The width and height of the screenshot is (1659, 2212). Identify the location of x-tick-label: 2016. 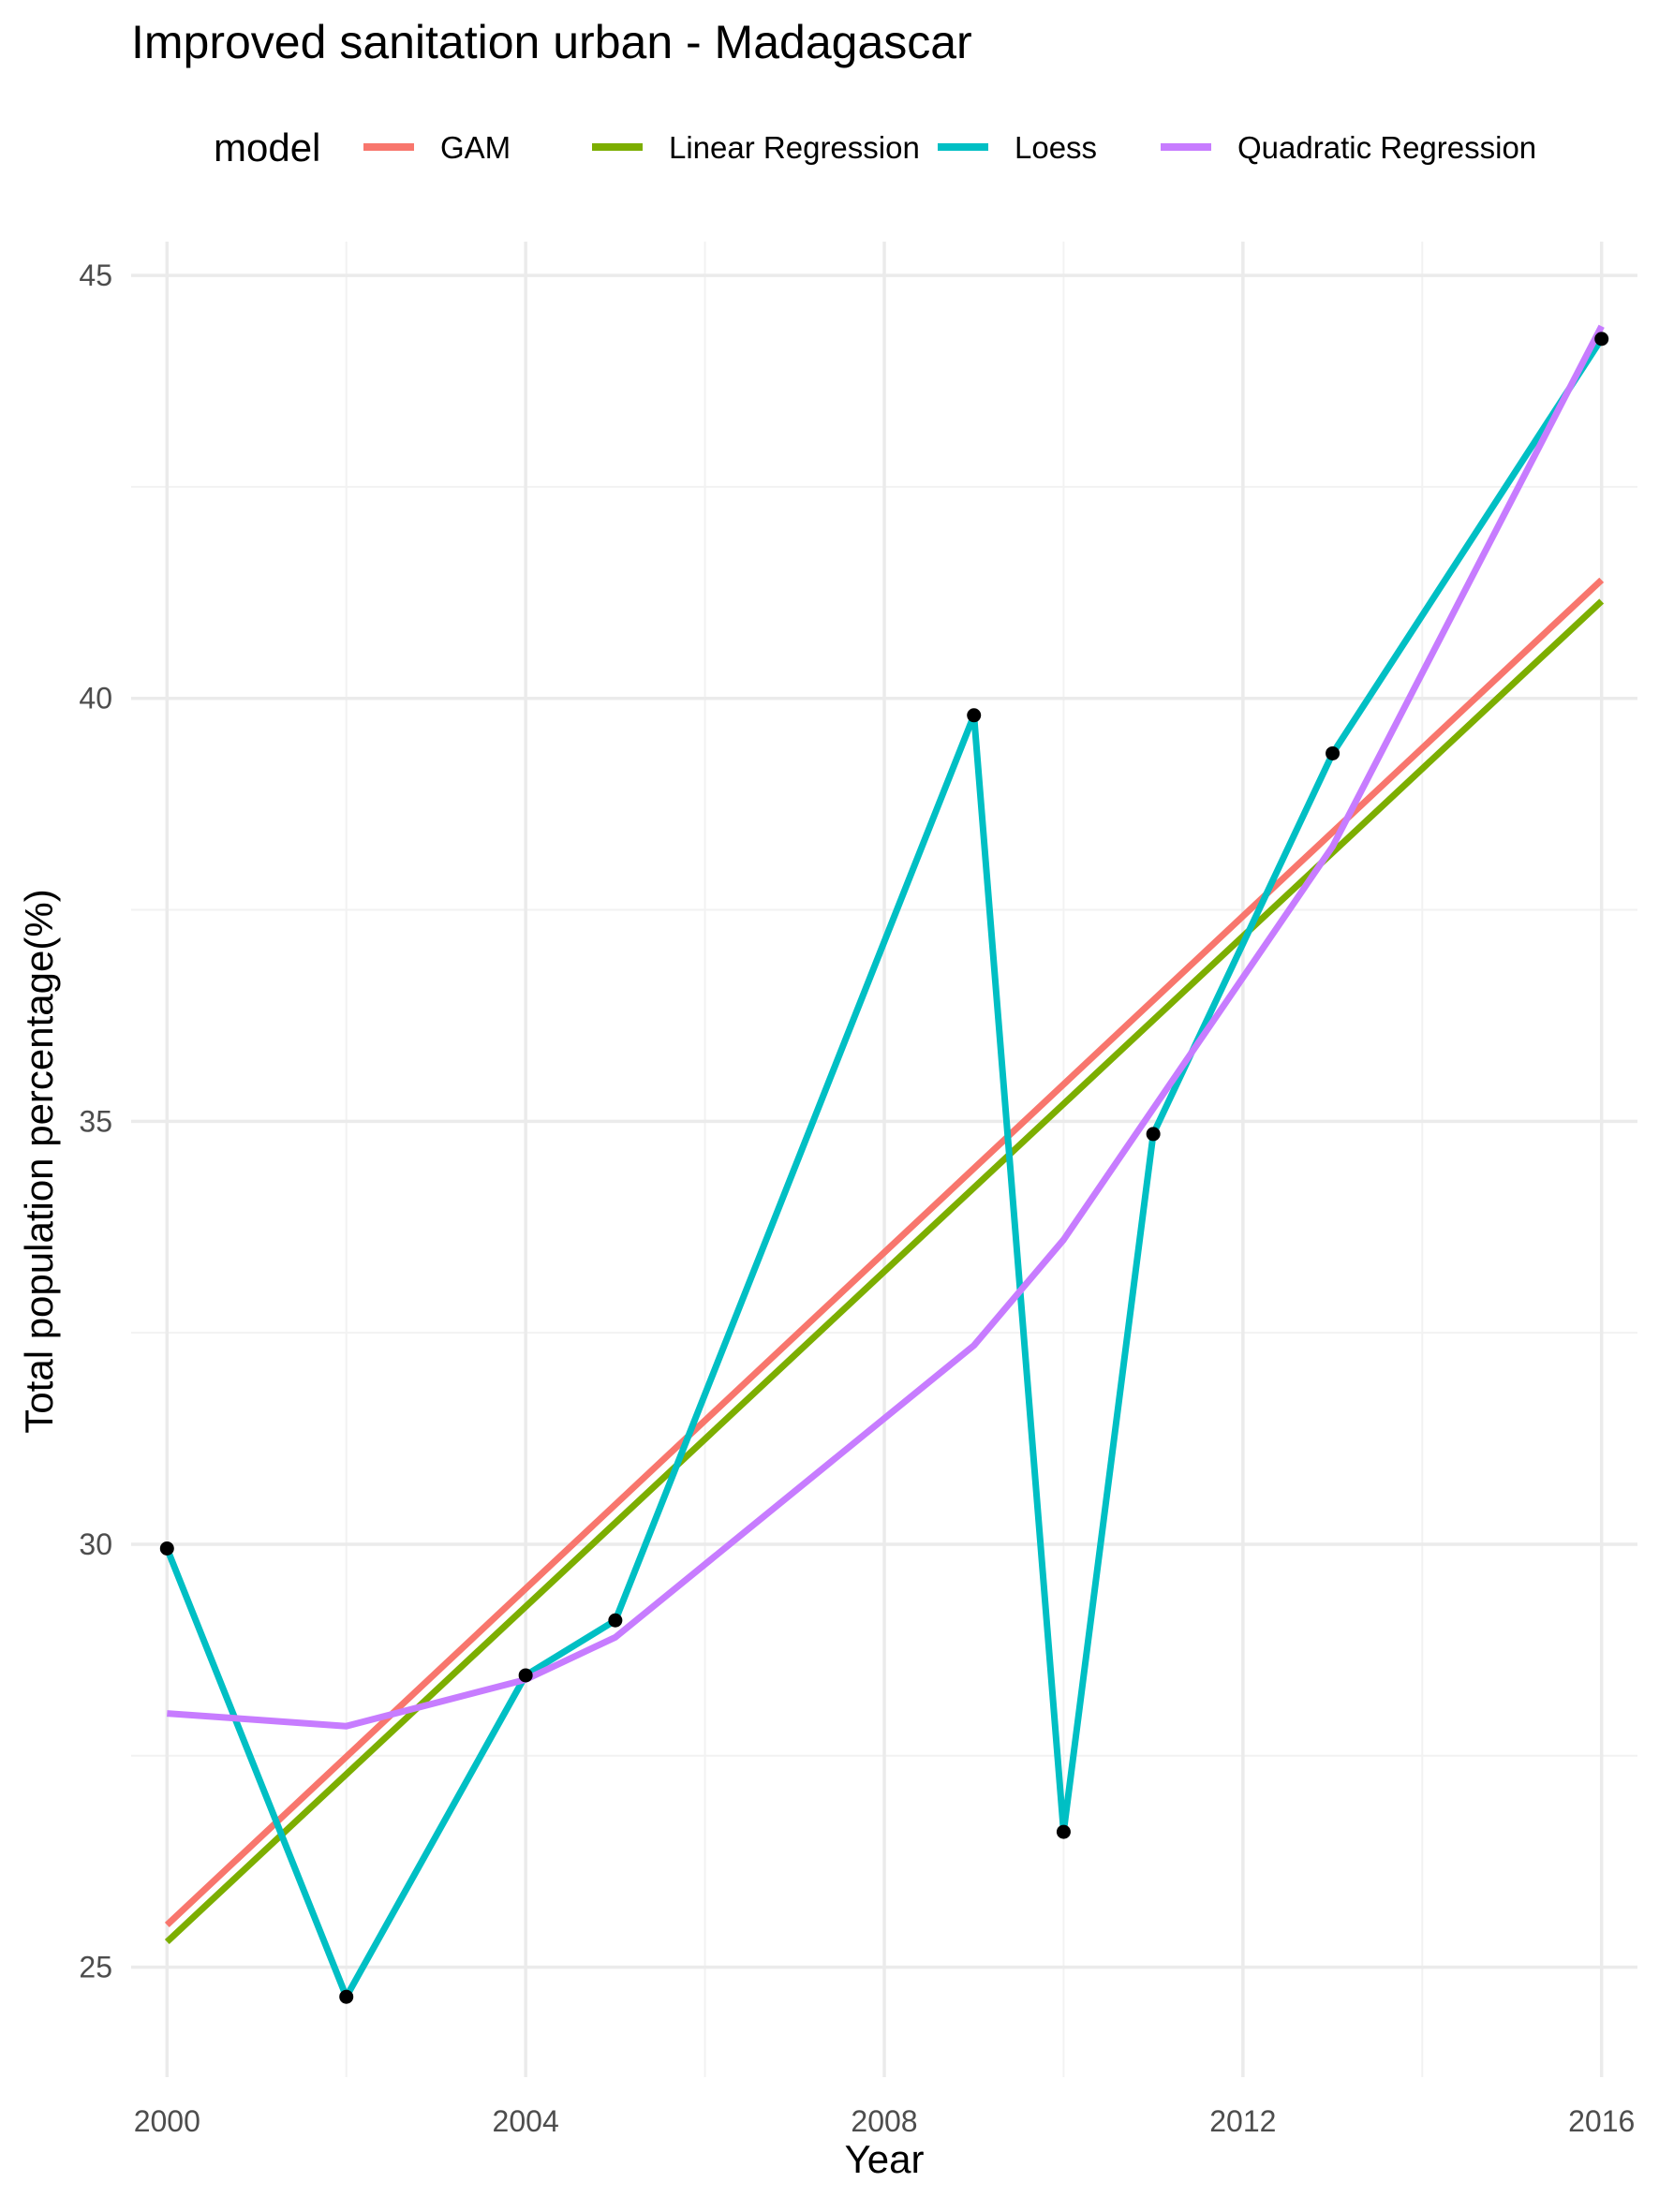
(1602, 2121).